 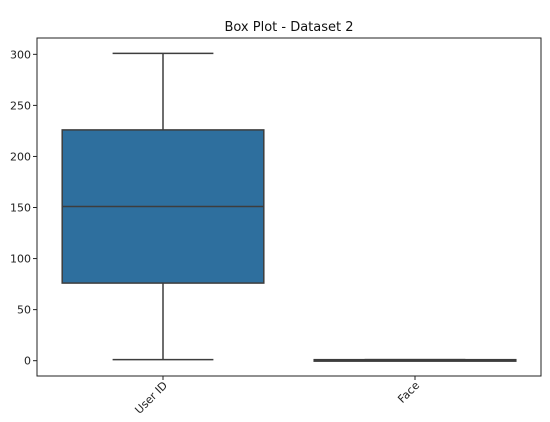 What do you see at coordinates (20, 105) in the screenshot?
I see `y-tick-label: 250` at bounding box center [20, 105].